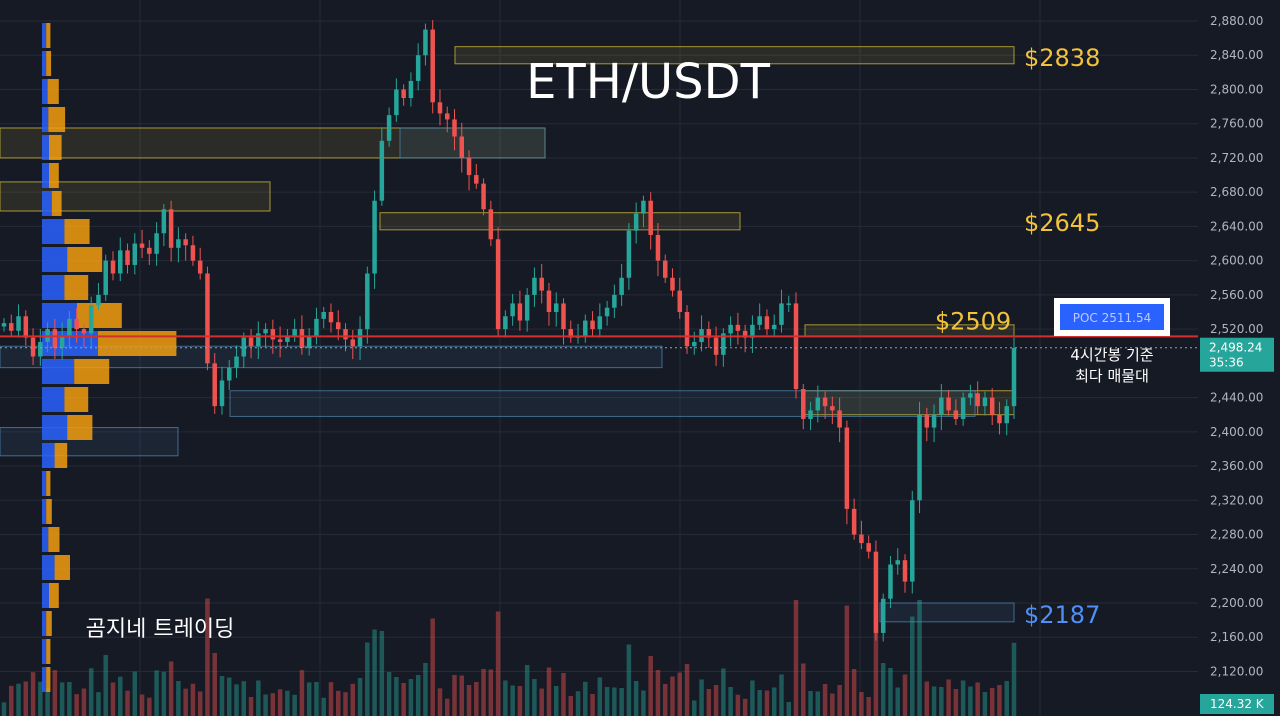 This screenshot has height=716, width=1280. I want to click on y-tick-label: 2,400.00, so click(1236, 432).